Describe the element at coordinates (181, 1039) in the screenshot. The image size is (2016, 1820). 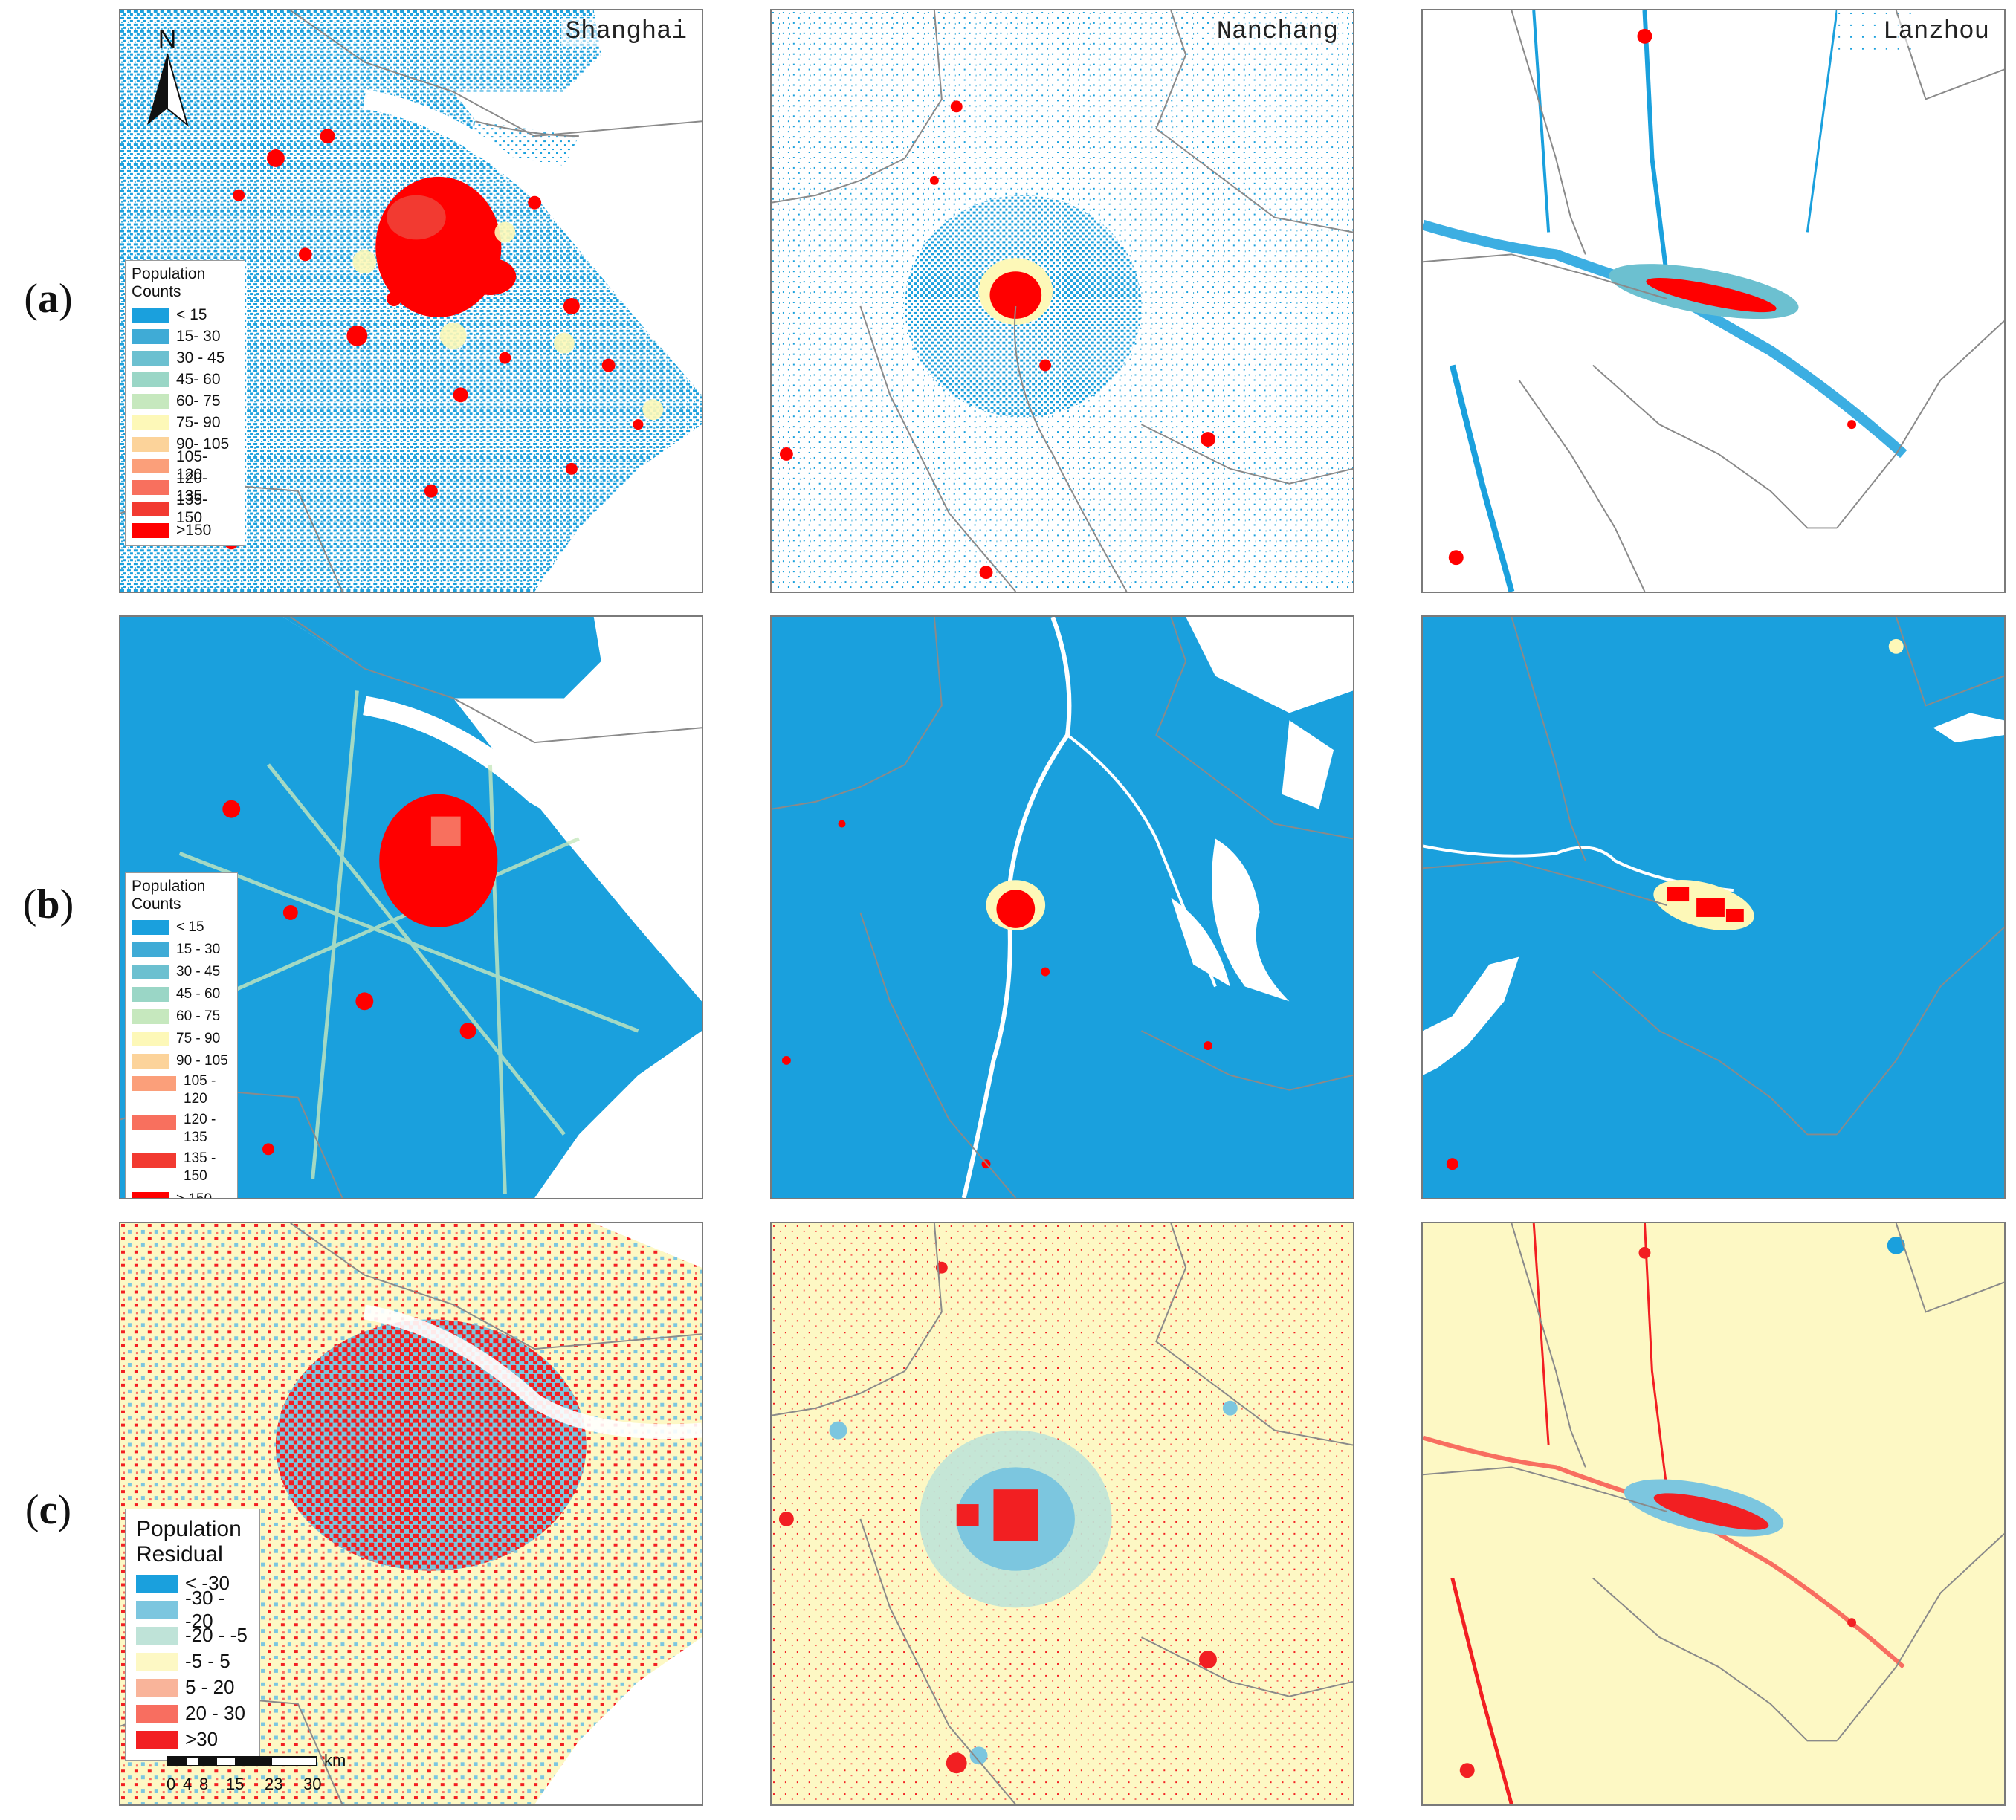
I see `legend-item: 75 - 90` at that location.